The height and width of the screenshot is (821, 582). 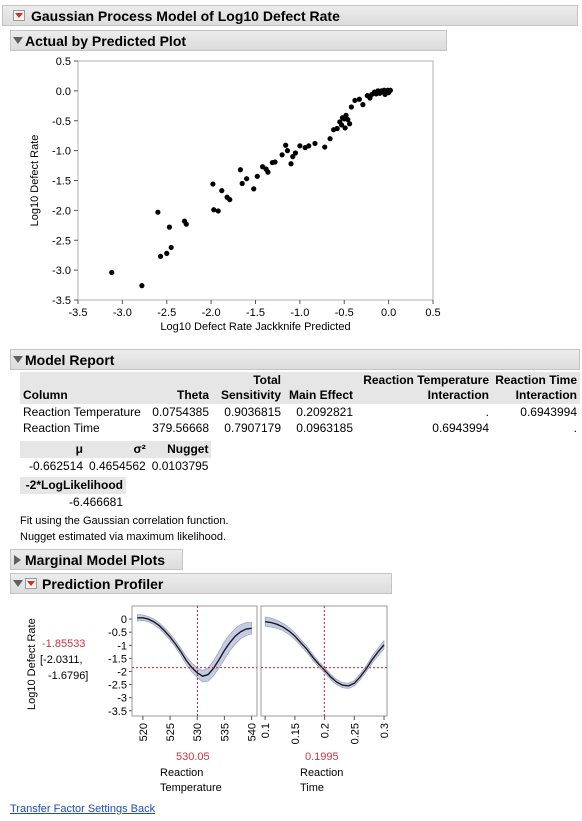 What do you see at coordinates (487, 412) in the screenshot?
I see `cell-temperature-interaction: .` at bounding box center [487, 412].